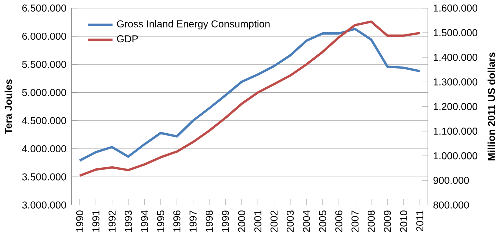 The image size is (500, 238). What do you see at coordinates (388, 221) in the screenshot?
I see `x-tick-label: 2009` at bounding box center [388, 221].